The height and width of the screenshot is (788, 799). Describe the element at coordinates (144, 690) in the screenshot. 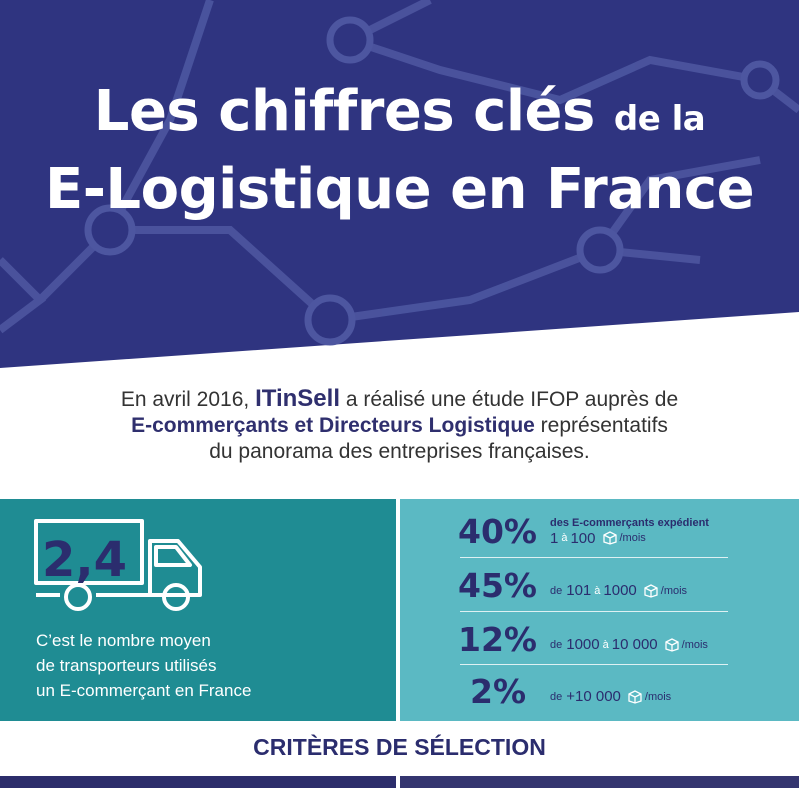

I see `caption-line-3: un E-commerçant en France` at that location.